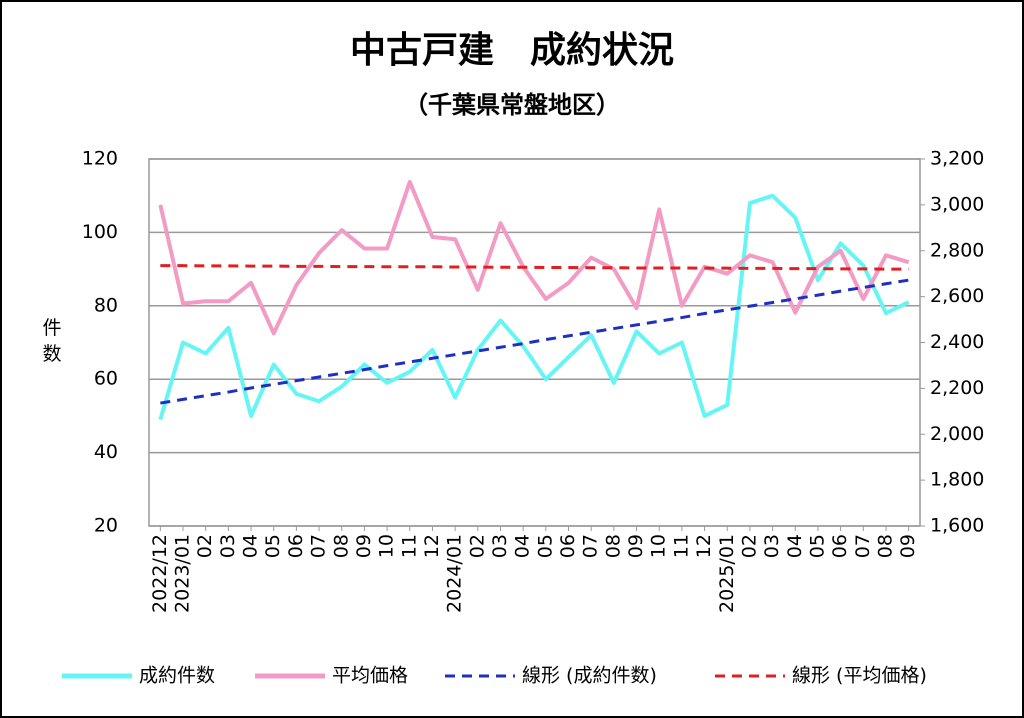 This screenshot has height=718, width=1024. I want to click on legend-label: 平均価格, so click(370, 676).